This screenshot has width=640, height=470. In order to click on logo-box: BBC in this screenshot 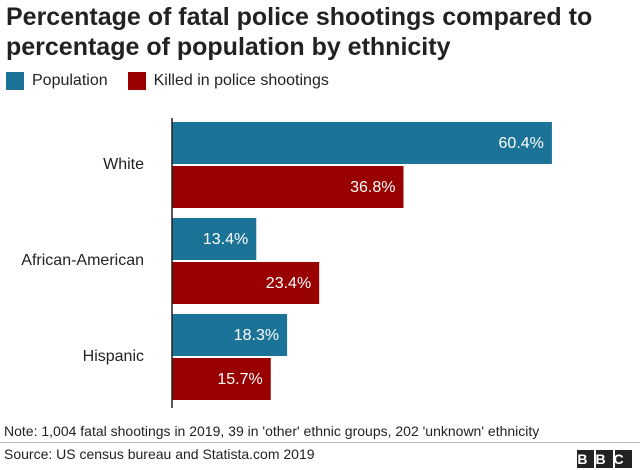, I will do `click(604, 459)`.